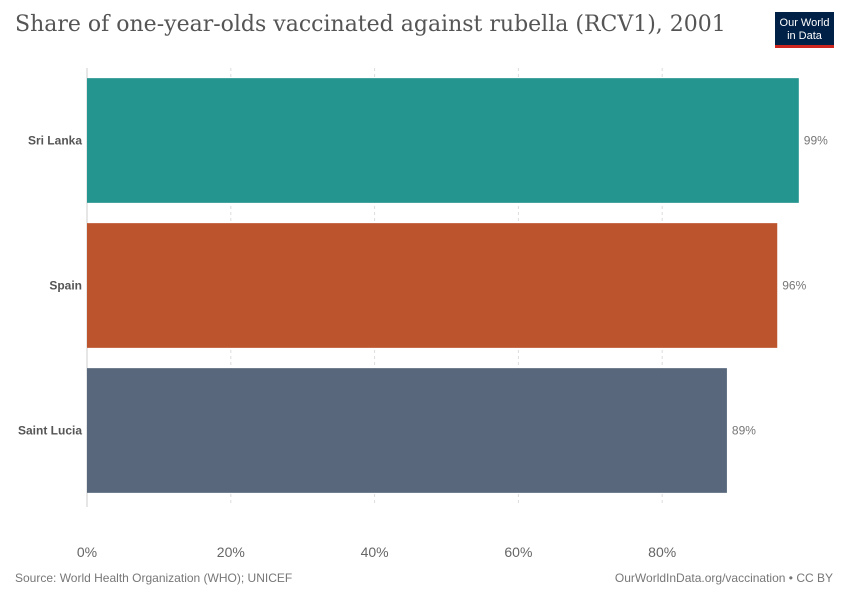 The width and height of the screenshot is (850, 600). Describe the element at coordinates (87, 552) in the screenshot. I see `x-tick-label: 0%` at that location.